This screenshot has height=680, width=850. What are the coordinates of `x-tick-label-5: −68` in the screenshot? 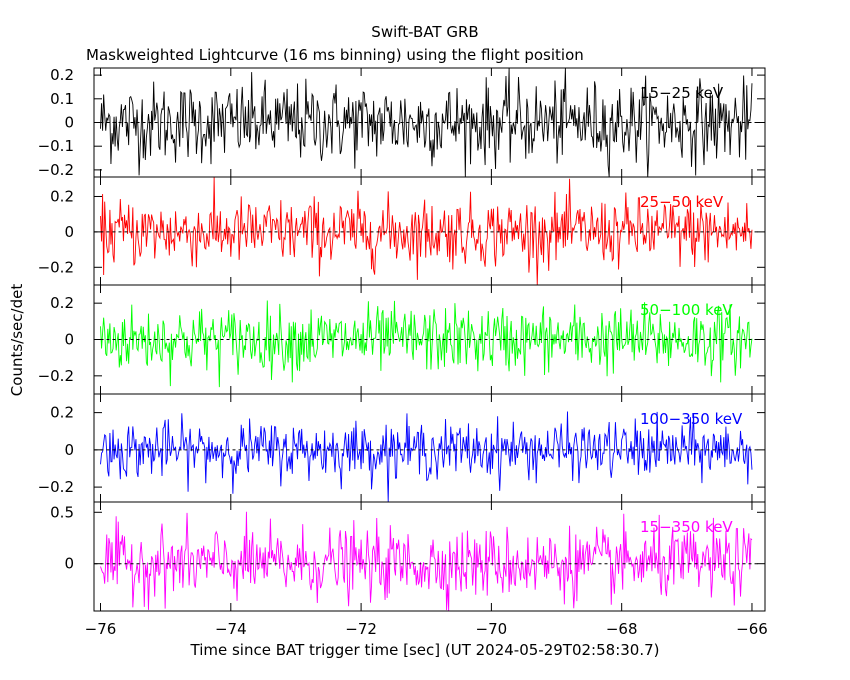 It's located at (622, 629).